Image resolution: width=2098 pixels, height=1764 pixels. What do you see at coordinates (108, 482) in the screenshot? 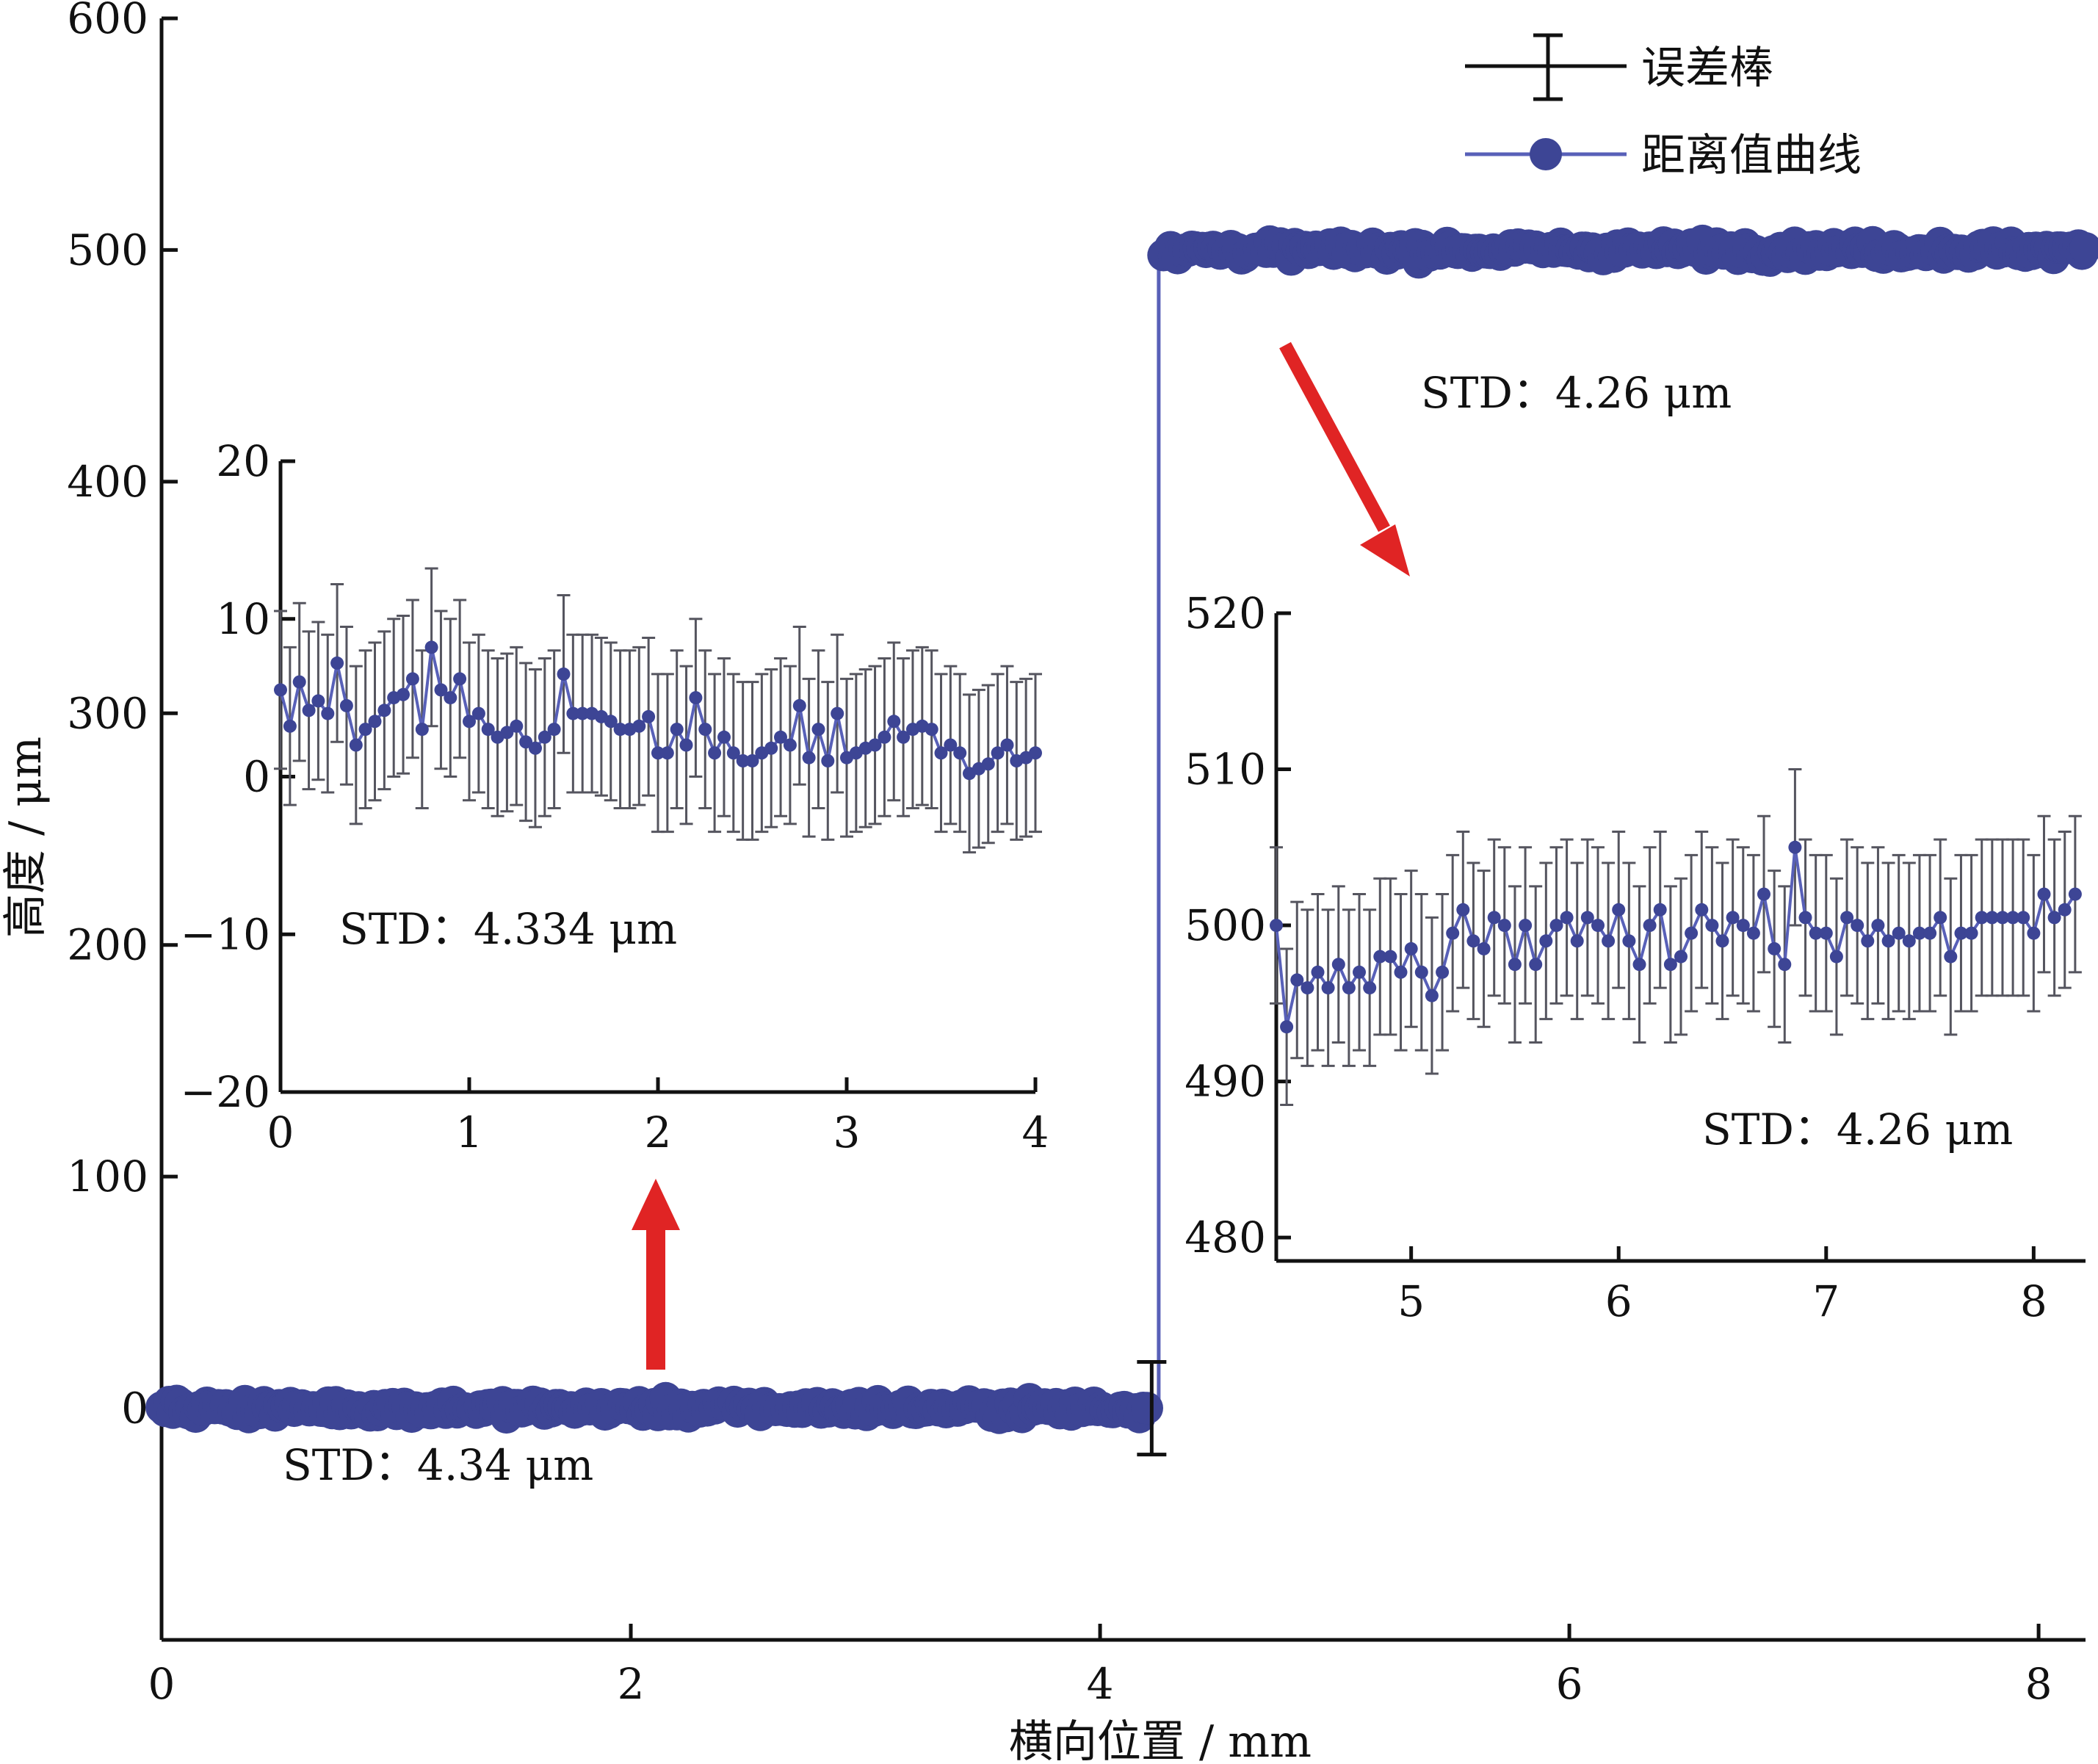
I see `y-tick-label: 400` at bounding box center [108, 482].